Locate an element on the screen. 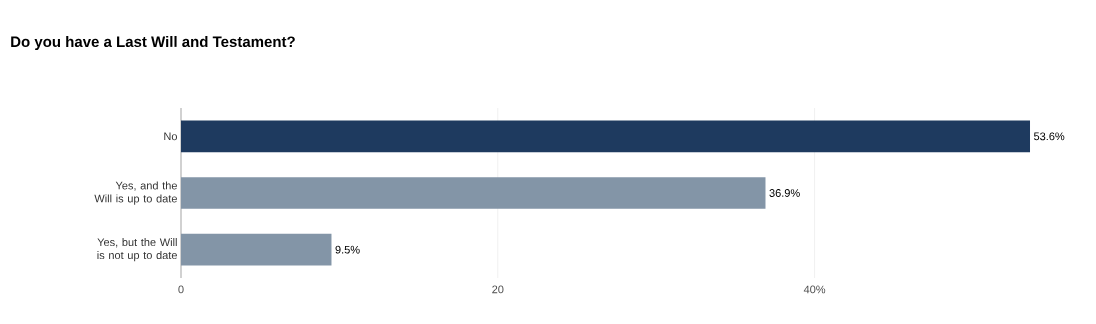 The width and height of the screenshot is (1096, 324). data-label: 36.9% is located at coordinates (784, 193).